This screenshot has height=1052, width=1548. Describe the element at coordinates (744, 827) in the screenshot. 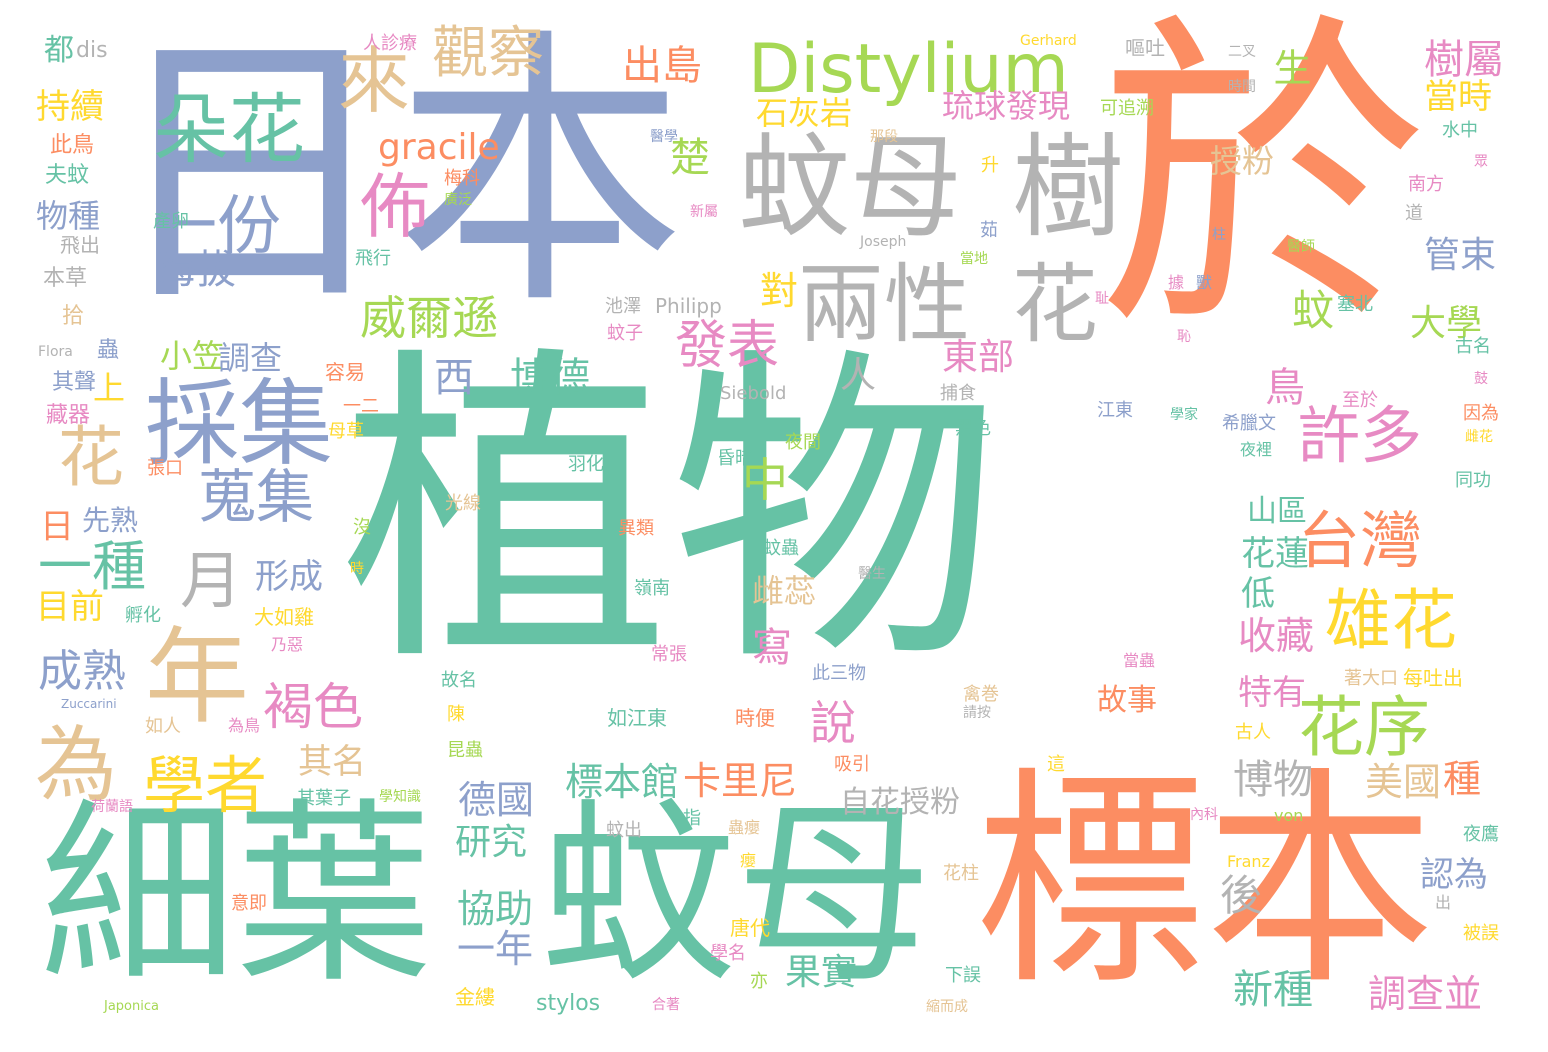

I see `word-蟲癭: 蟲癭` at that location.